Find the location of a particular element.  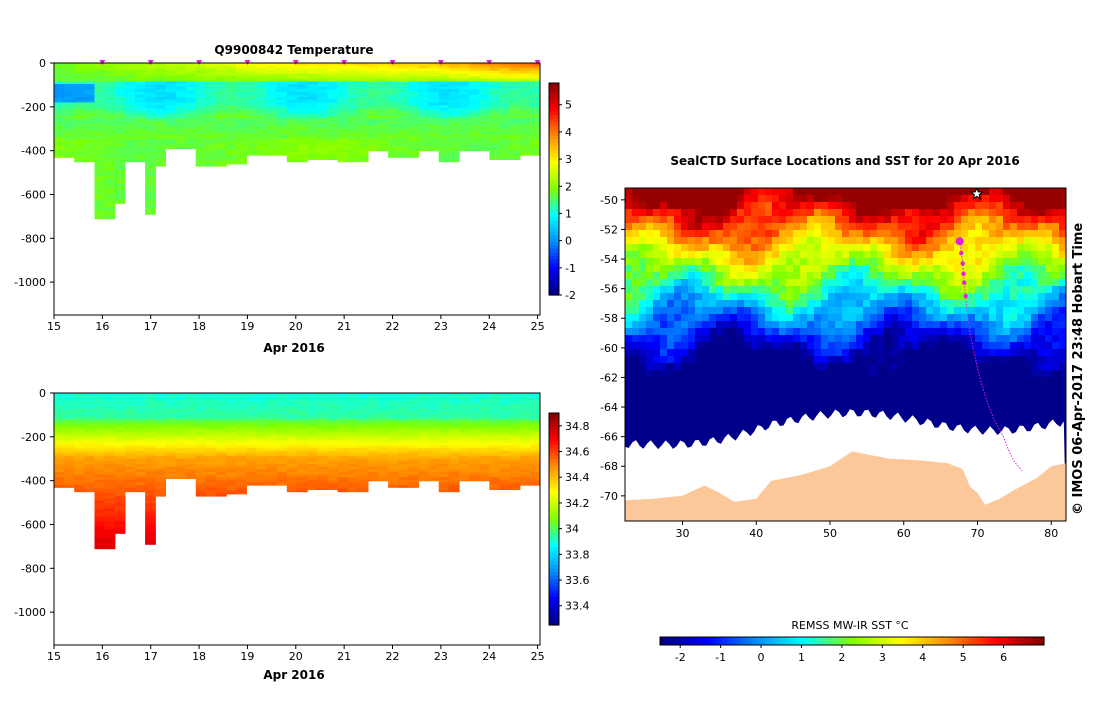

colorbar-tick-label: 34.6 is located at coordinates (577, 452).